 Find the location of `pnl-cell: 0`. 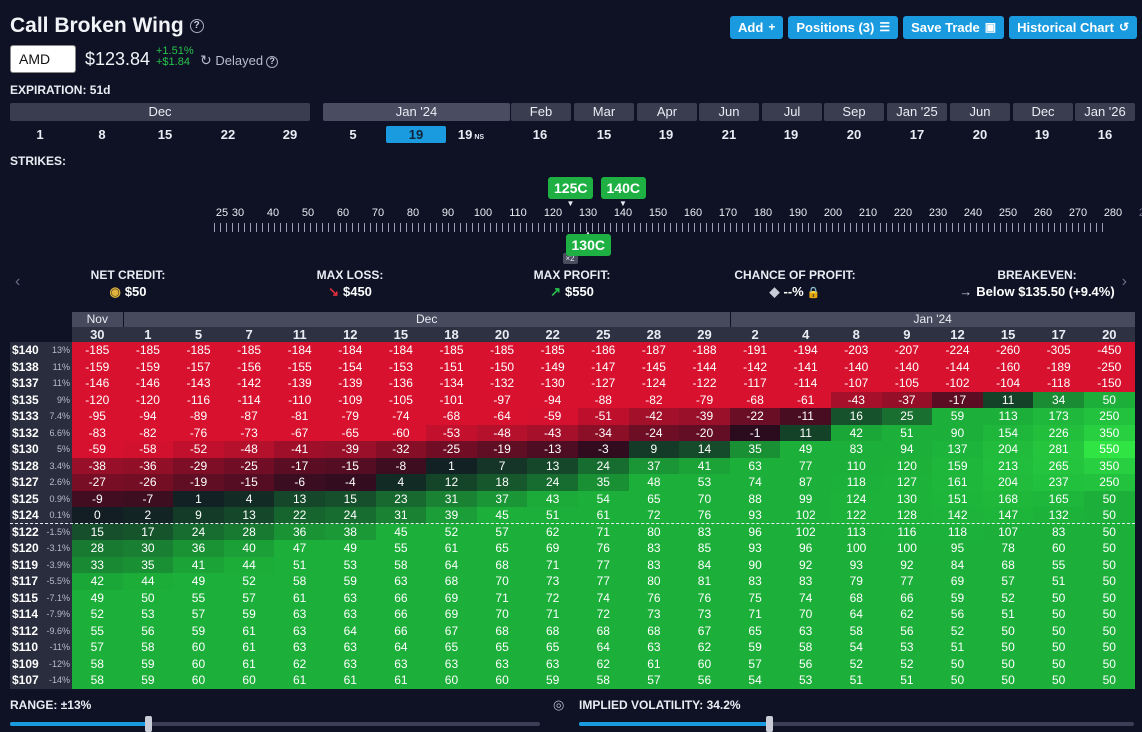

pnl-cell: 0 is located at coordinates (97, 515).